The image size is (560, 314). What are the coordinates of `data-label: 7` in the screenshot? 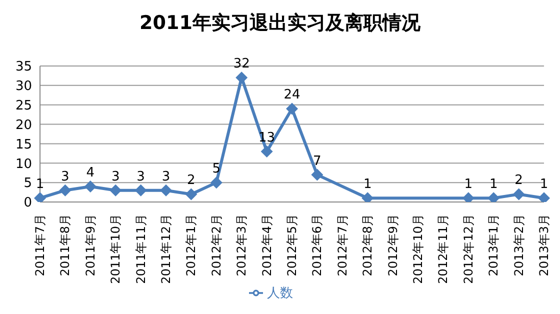 It's located at (317, 161).